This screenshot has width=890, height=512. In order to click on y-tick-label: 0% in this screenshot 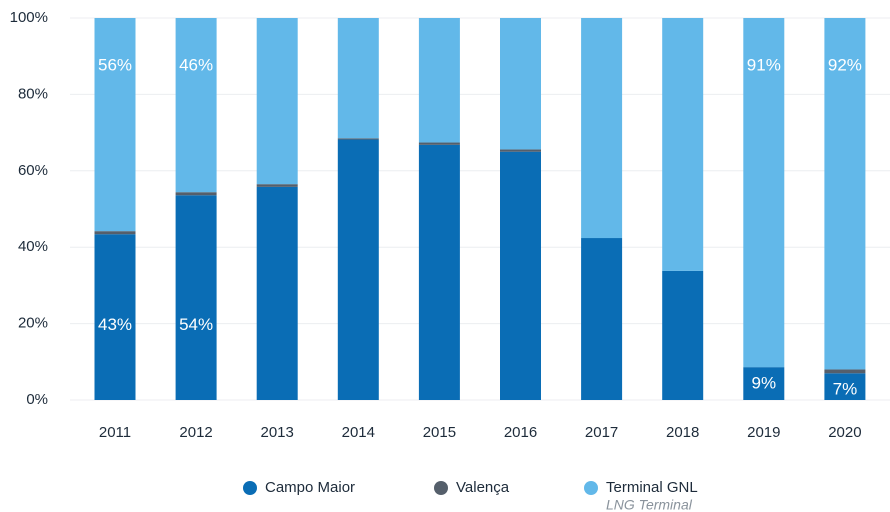, I will do `click(37, 399)`.